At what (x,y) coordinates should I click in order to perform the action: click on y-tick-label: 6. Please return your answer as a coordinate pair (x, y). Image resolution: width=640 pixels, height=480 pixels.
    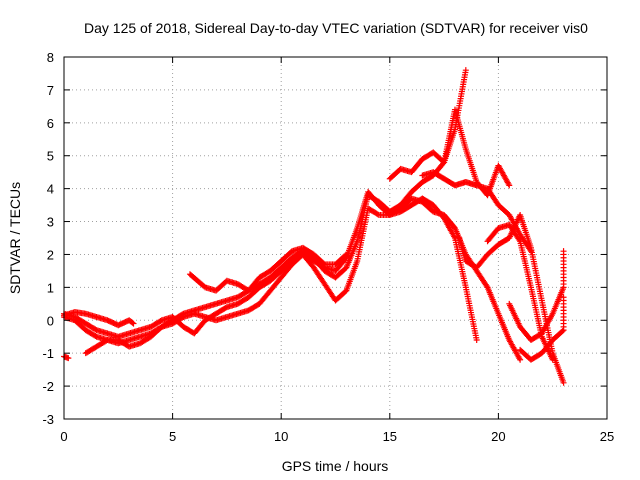
    Looking at the image, I should click on (50, 123).